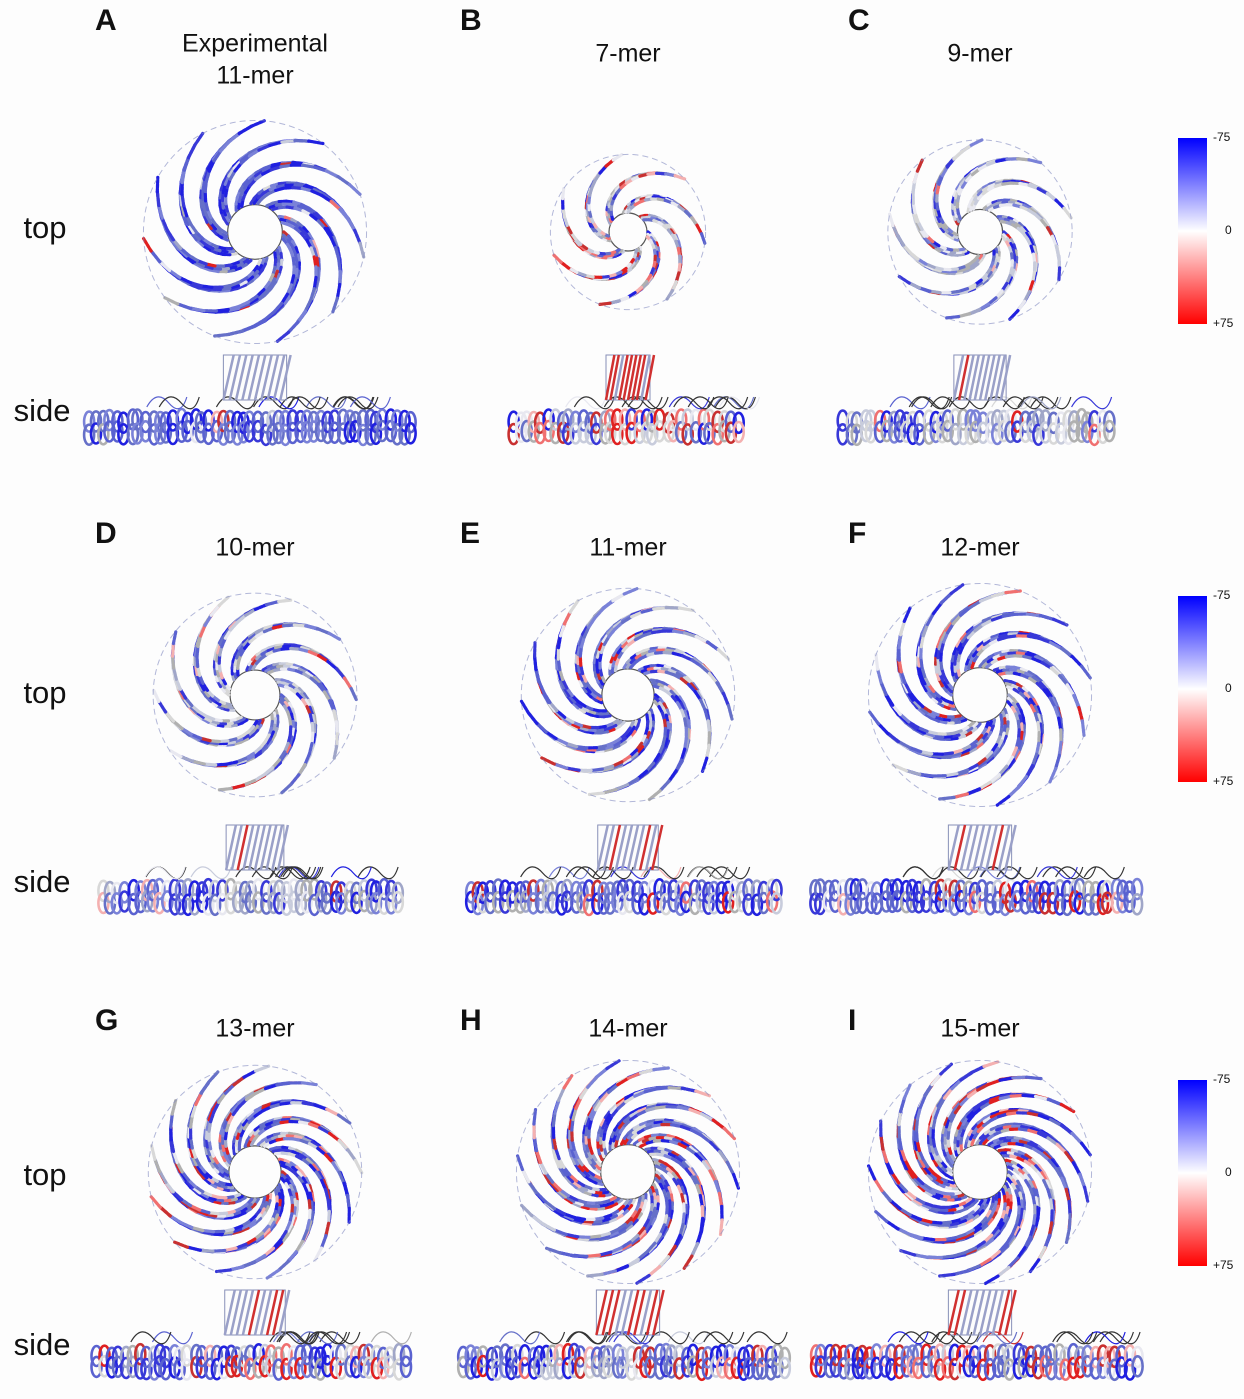 The image size is (1244, 1399). I want to click on panel-title: 12-mer, so click(979, 548).